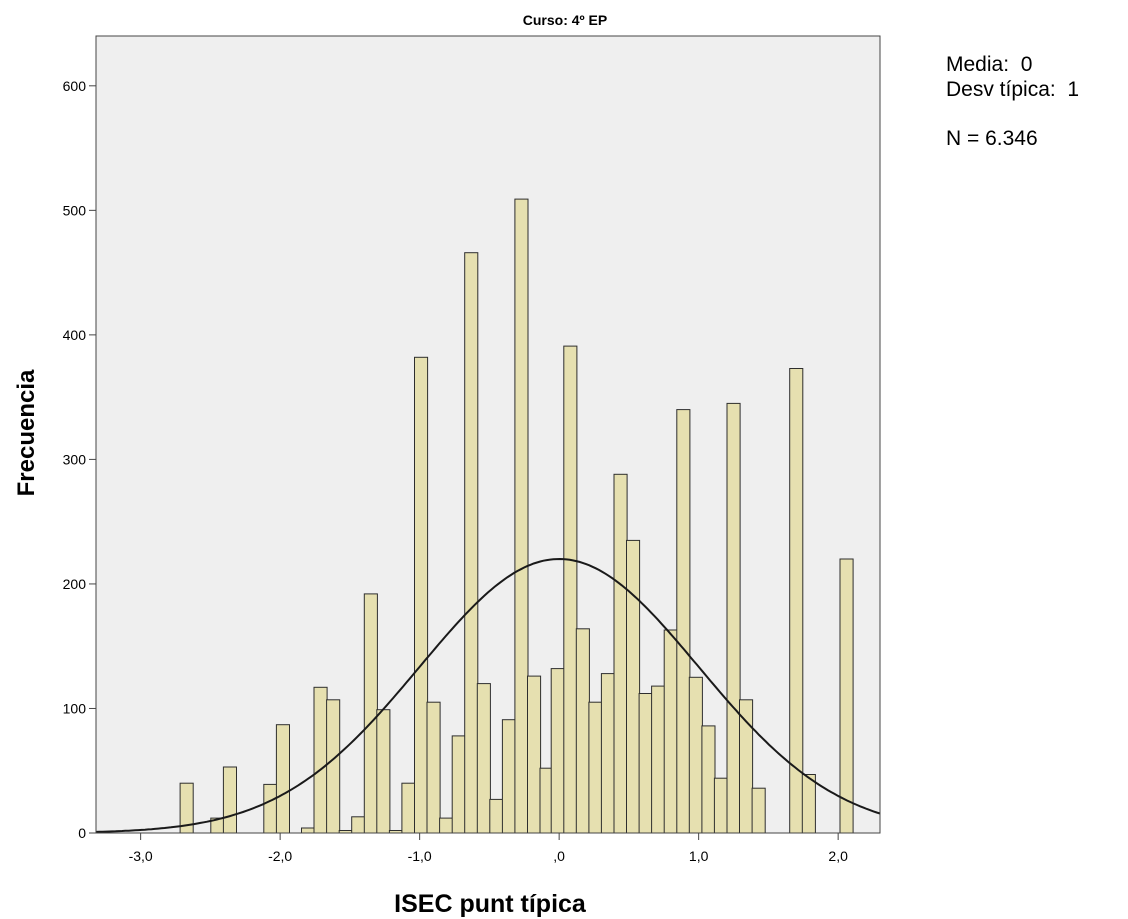 Image resolution: width=1128 pixels, height=919 pixels. What do you see at coordinates (838, 856) in the screenshot?
I see `x-tick-label: 2,0` at bounding box center [838, 856].